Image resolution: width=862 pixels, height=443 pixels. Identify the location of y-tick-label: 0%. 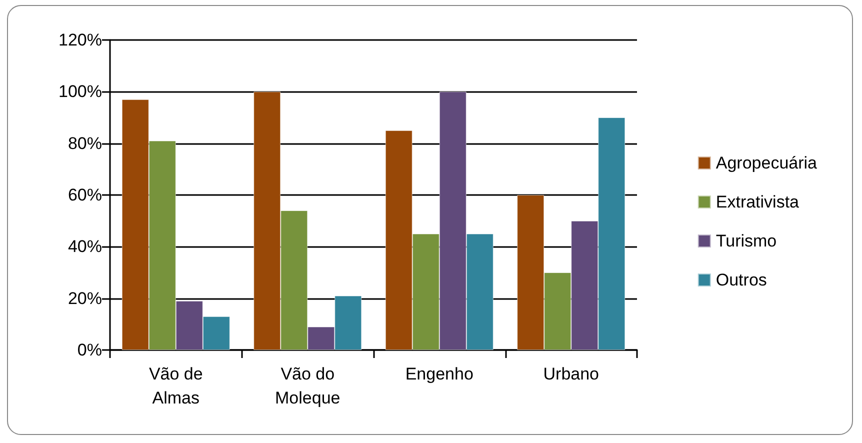
(89, 350).